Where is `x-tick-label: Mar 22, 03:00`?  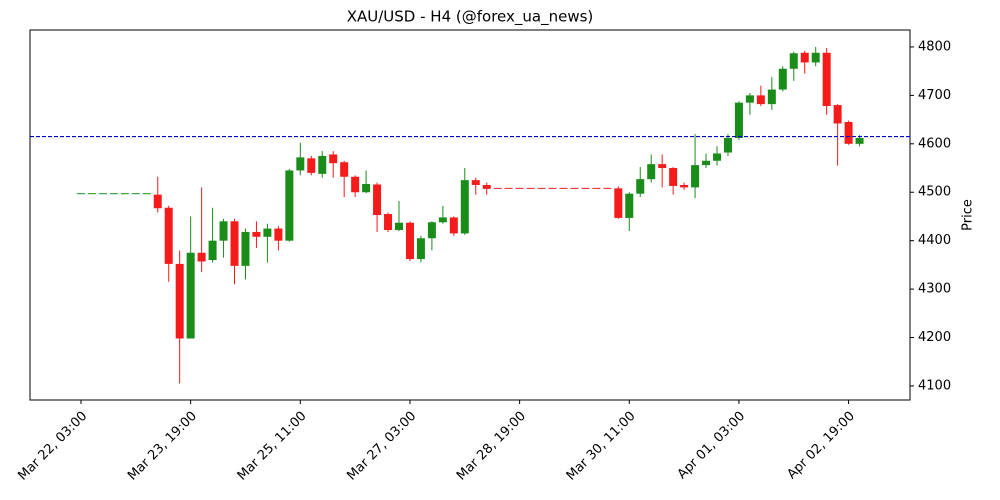 x-tick-label: Mar 22, 03:00 is located at coordinates (52, 446).